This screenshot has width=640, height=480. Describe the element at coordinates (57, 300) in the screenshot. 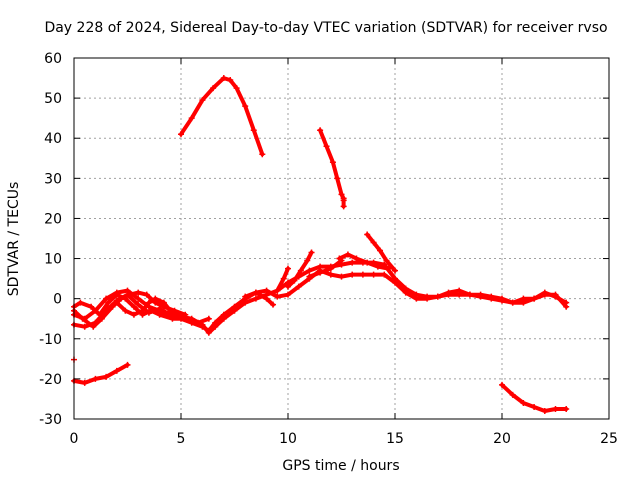

I see `y-tick-label: 0` at that location.